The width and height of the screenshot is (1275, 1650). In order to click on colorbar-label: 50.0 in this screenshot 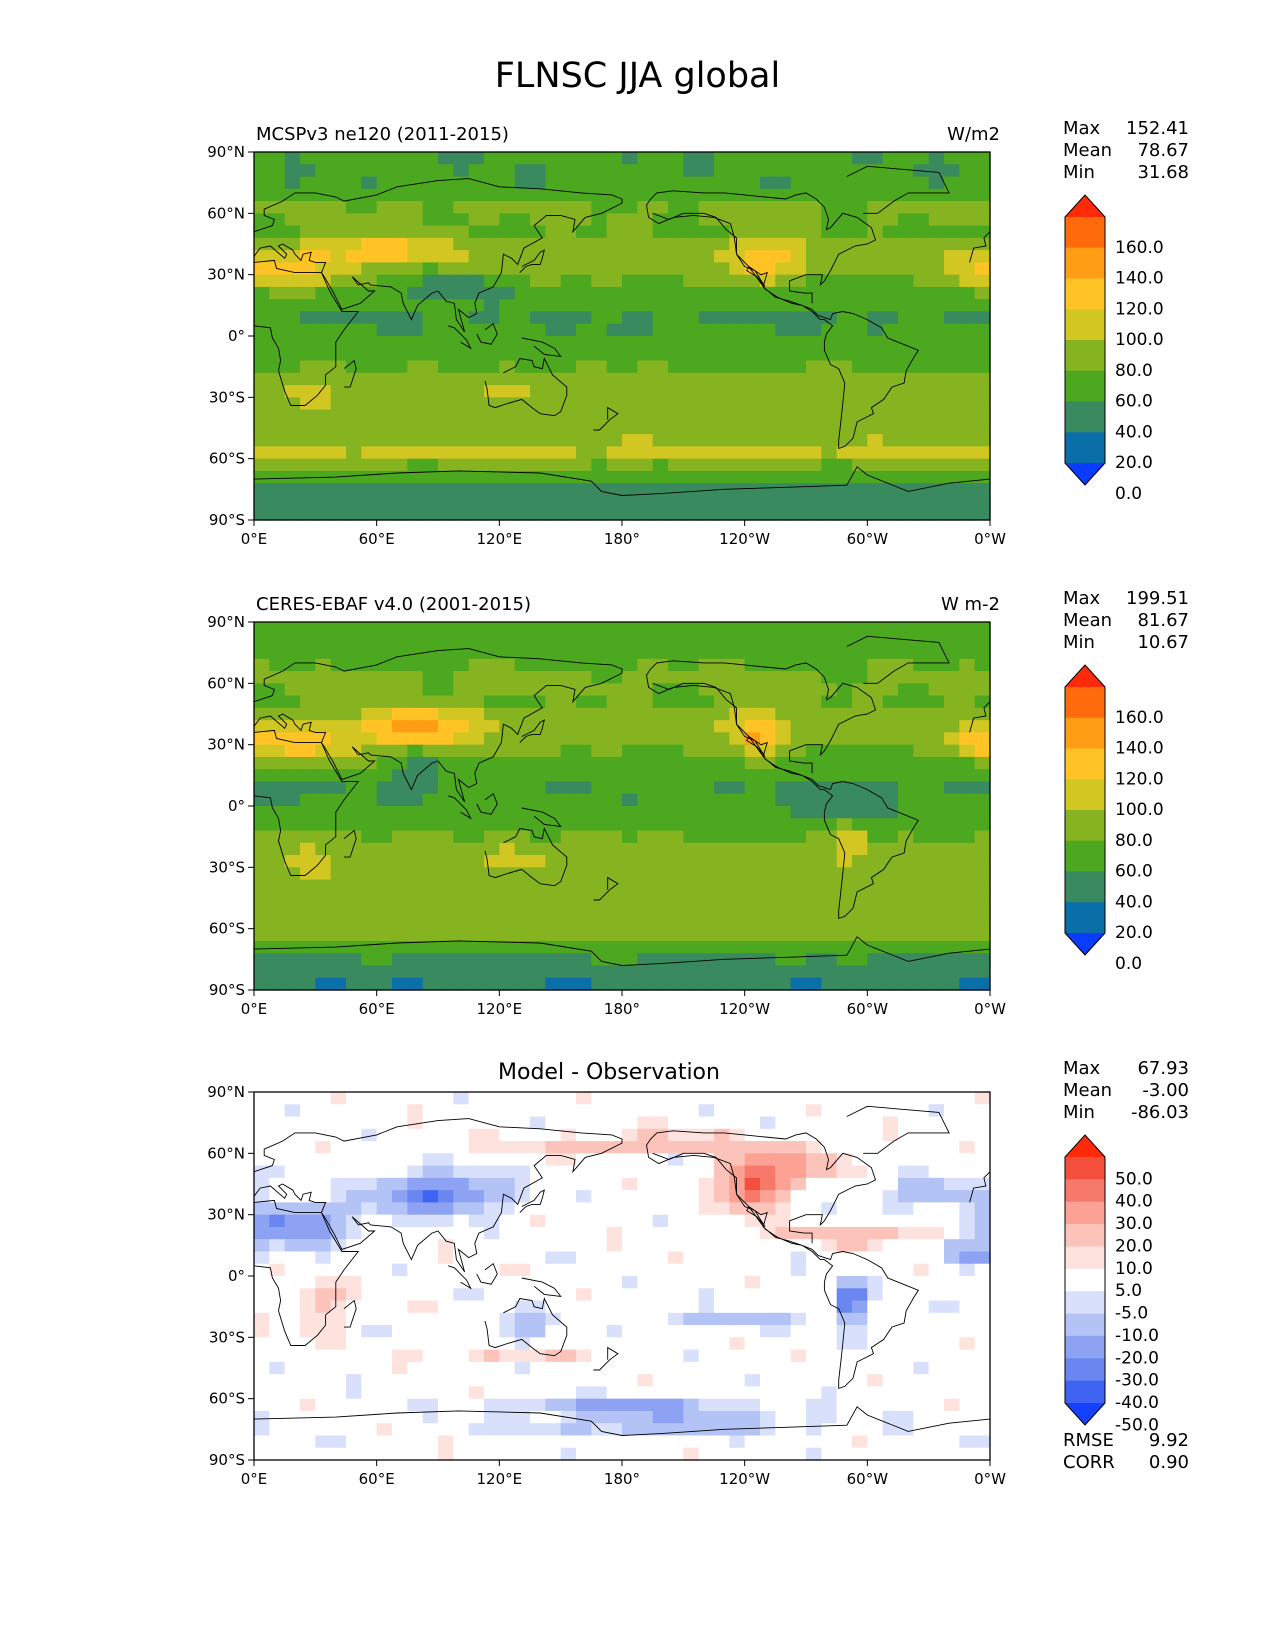, I will do `click(1134, 1179)`.